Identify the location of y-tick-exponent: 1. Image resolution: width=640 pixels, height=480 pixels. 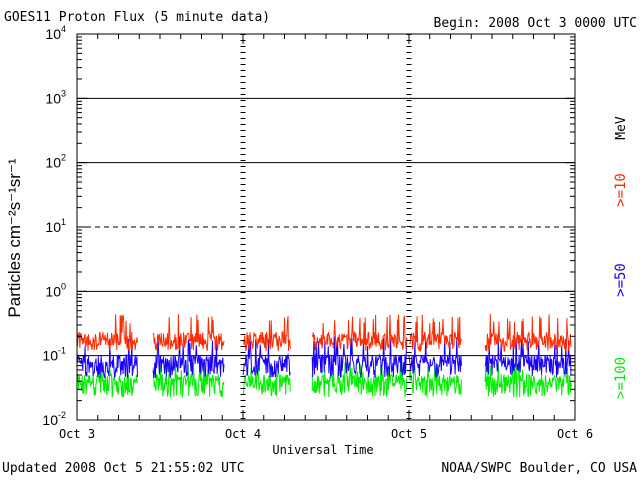
(63, 222).